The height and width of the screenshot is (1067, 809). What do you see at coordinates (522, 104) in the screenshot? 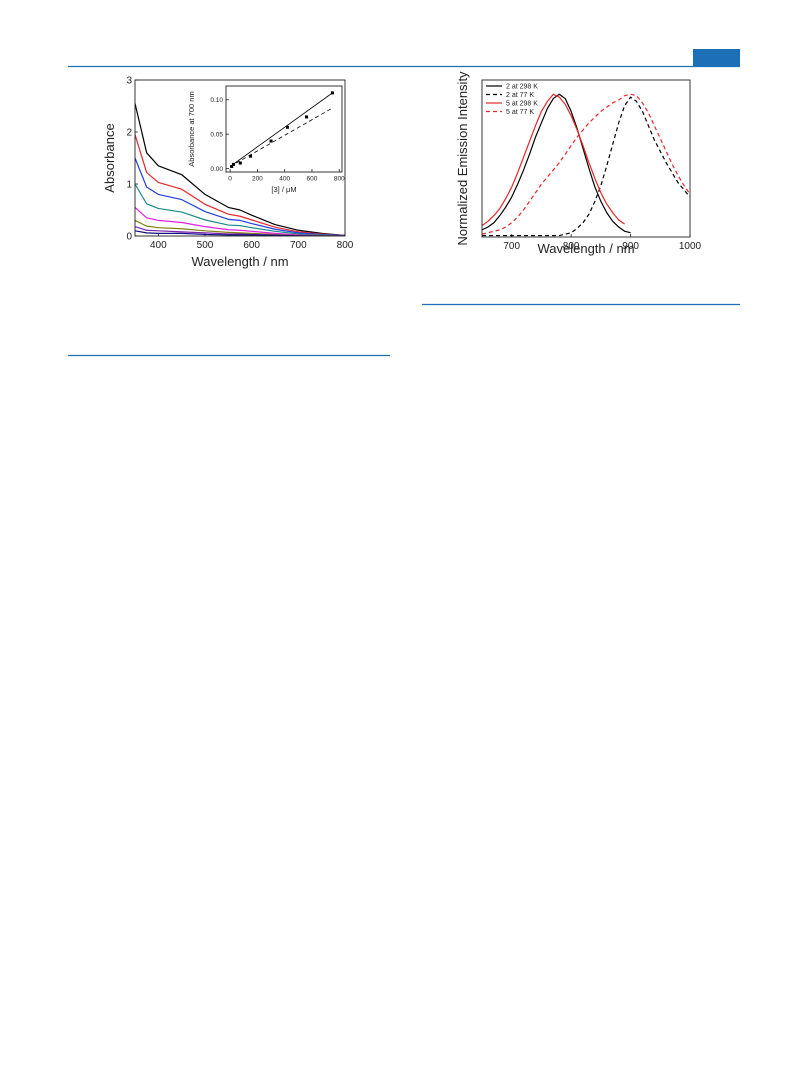
I see `legend-label: 5 at 298 K` at bounding box center [522, 104].